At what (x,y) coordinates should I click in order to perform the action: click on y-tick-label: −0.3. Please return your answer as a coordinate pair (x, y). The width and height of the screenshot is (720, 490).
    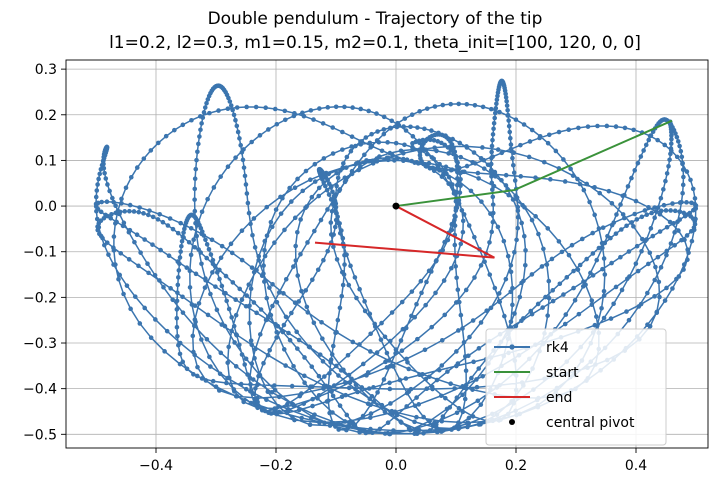
    Looking at the image, I should click on (40, 344).